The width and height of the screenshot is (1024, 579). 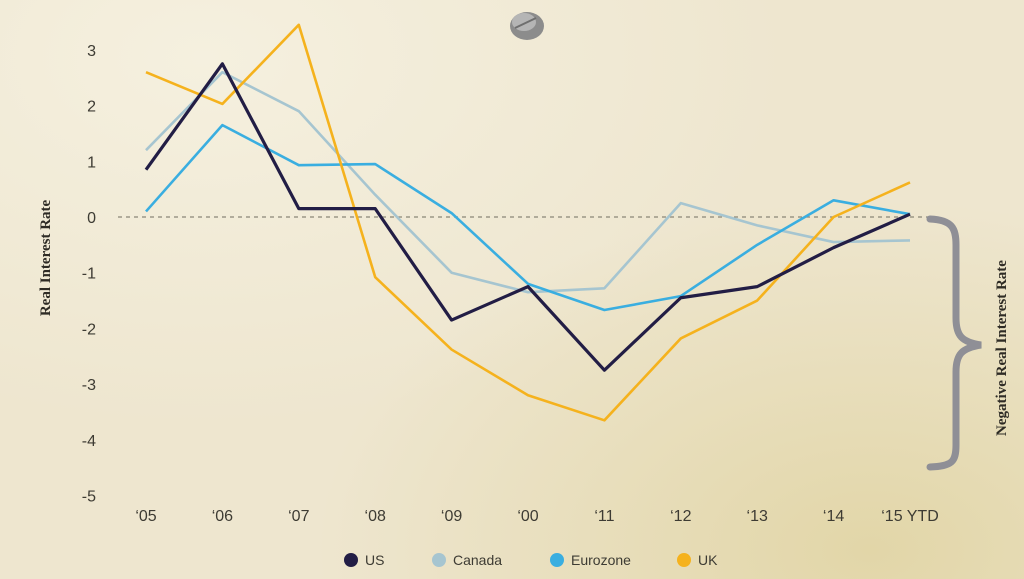 What do you see at coordinates (91, 107) in the screenshot?
I see `y-tick-label: 2` at bounding box center [91, 107].